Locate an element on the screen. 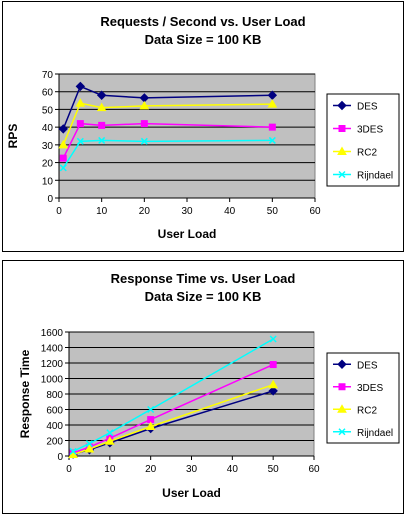 The image size is (406, 517). y-tick-label: 50 is located at coordinates (48, 110).